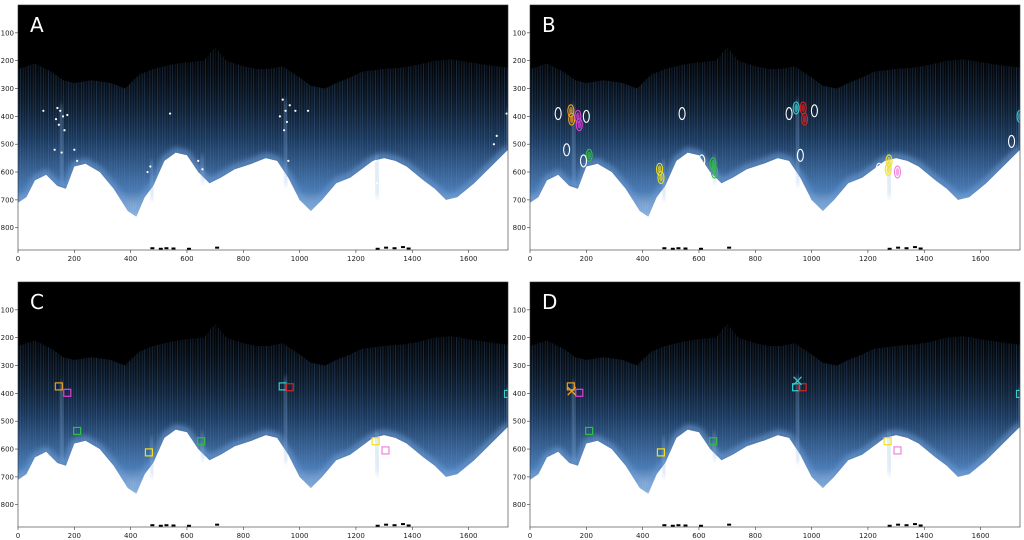  I want to click on x-tick-label: 600, so click(186, 259).